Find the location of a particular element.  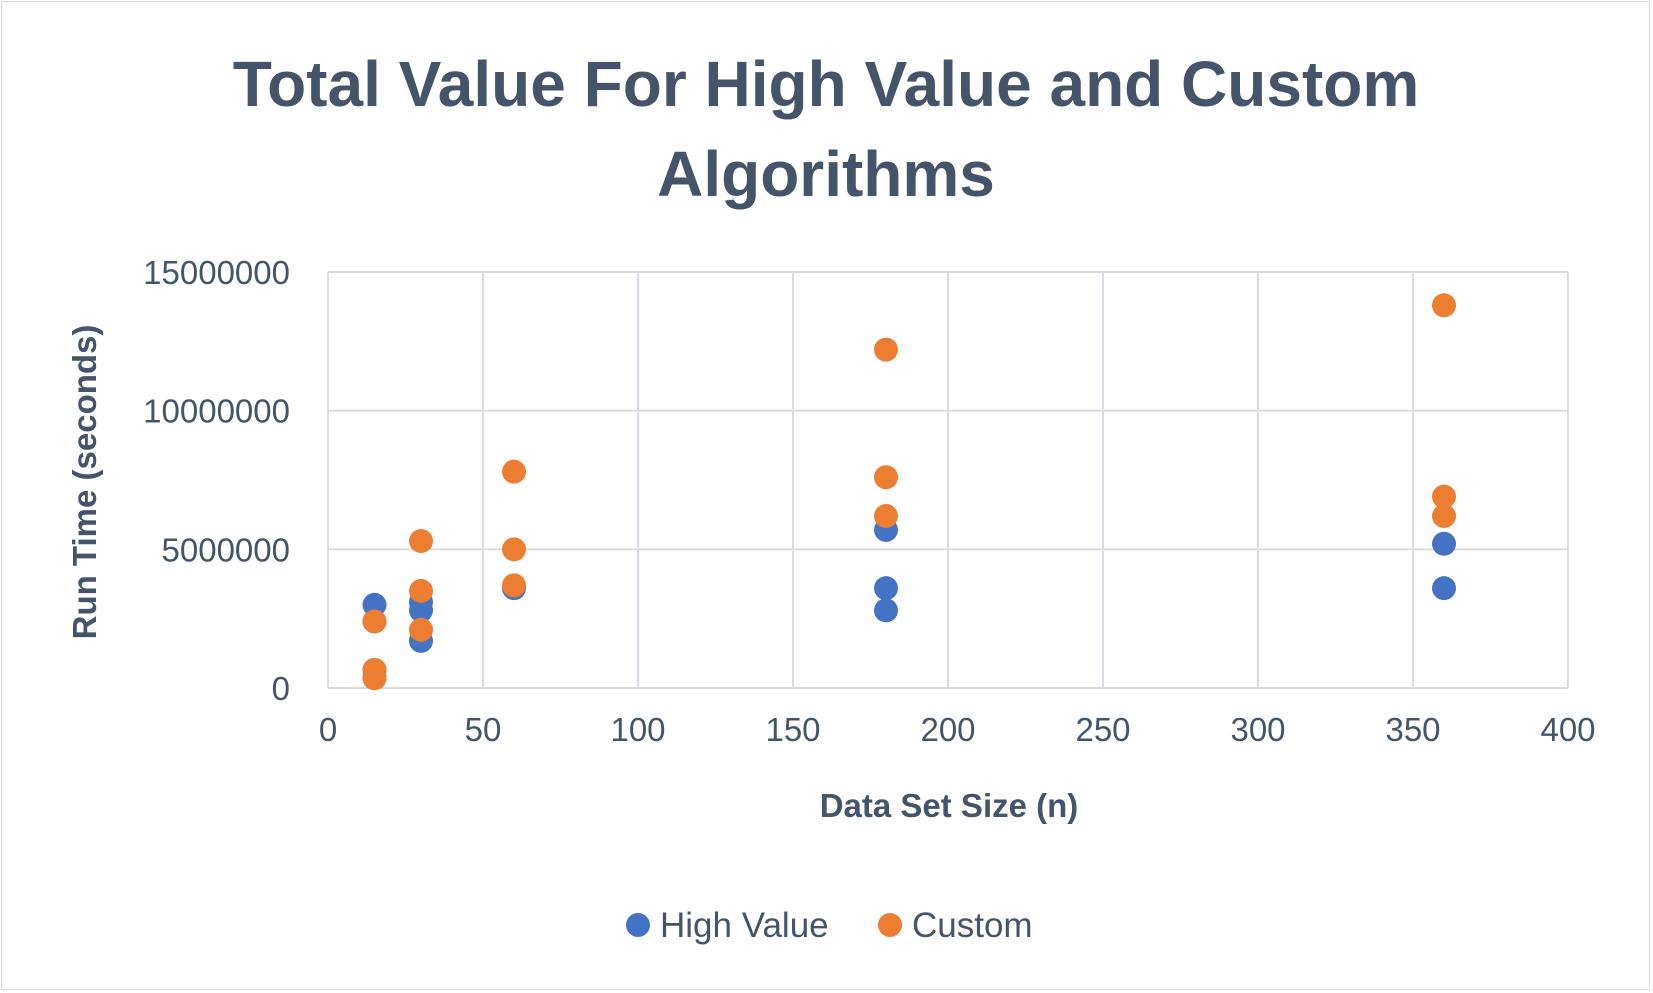

legend: High Value Custom is located at coordinates (829, 925).